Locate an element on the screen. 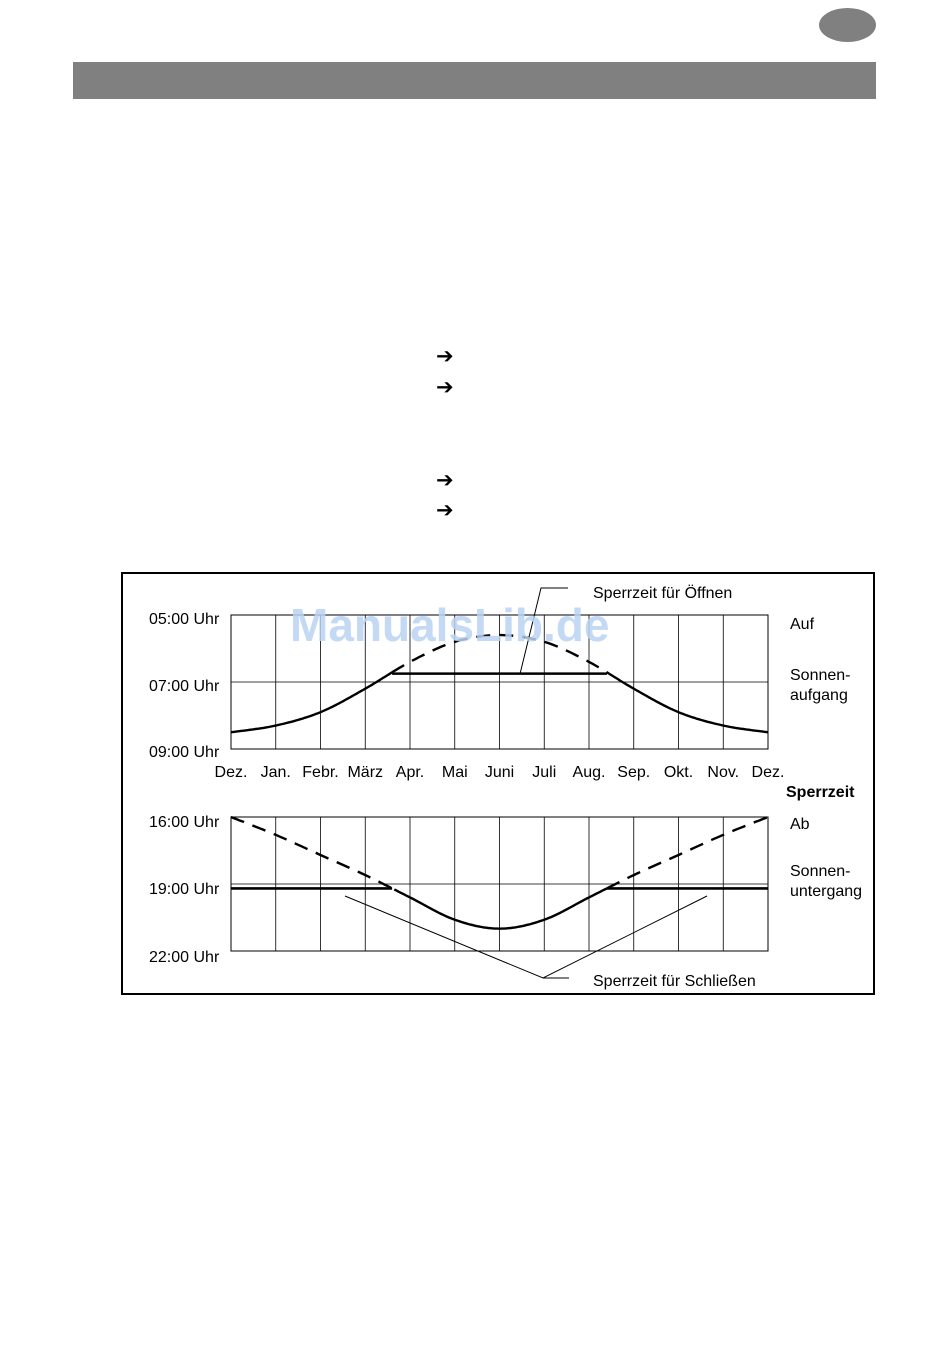 The image size is (950, 1356). month-tick-label: Sep. is located at coordinates (633, 772).